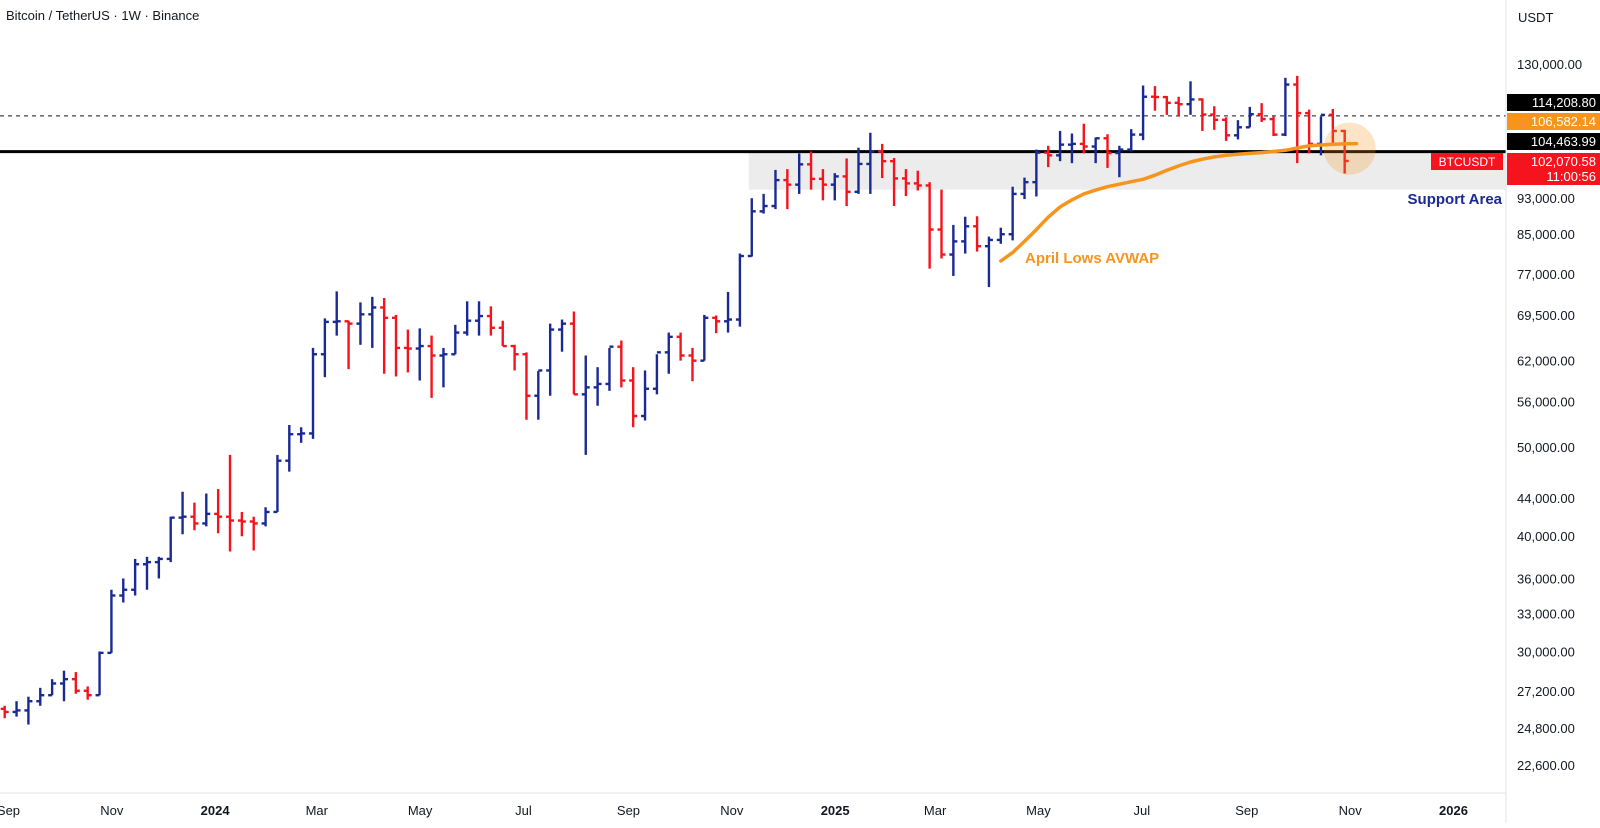 This screenshot has width=1600, height=828. Describe the element at coordinates (1535, 17) in the screenshot. I see `currency-label: USDT` at that location.